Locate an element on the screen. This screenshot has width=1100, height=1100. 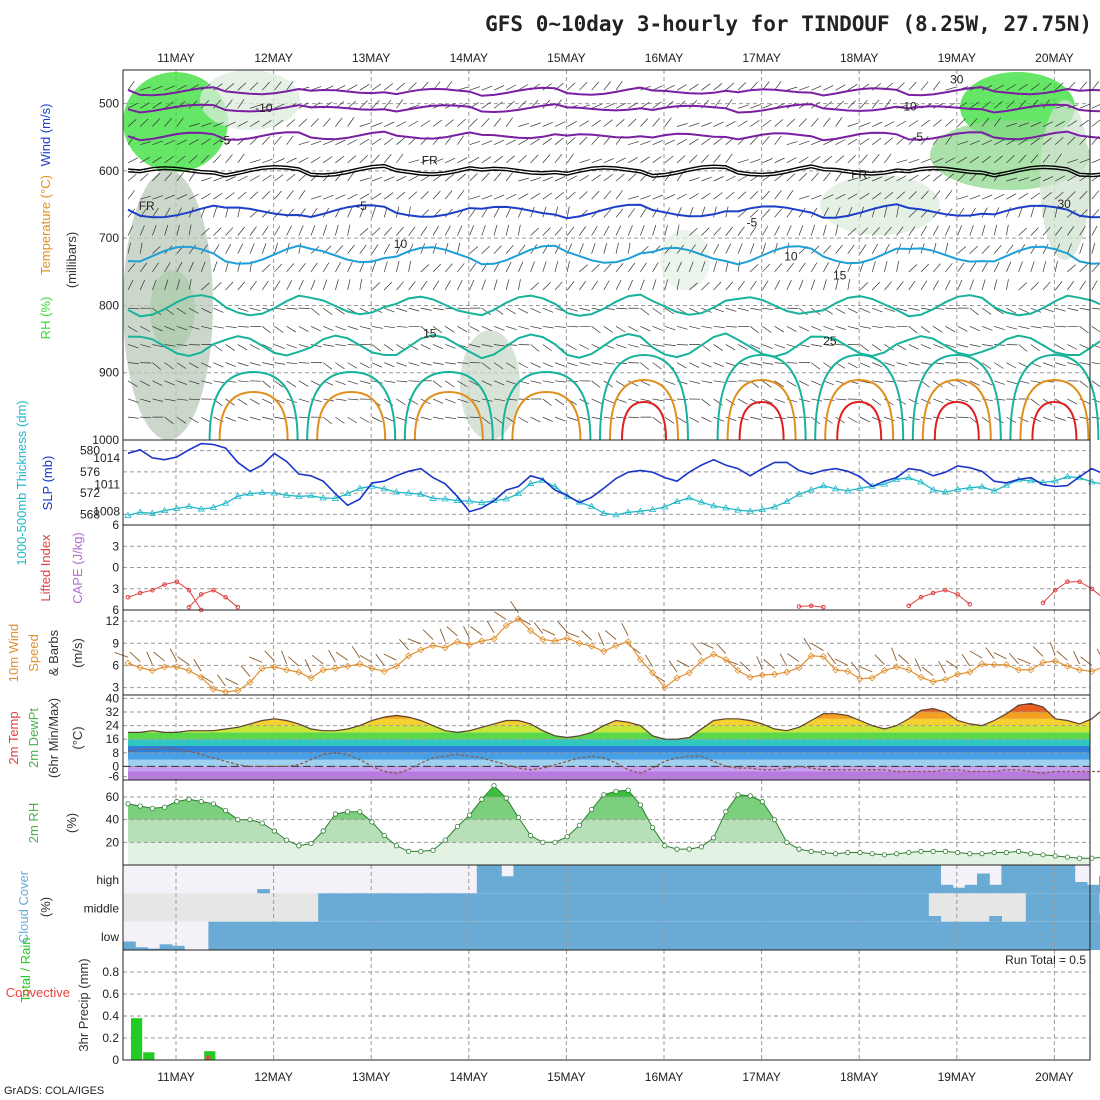
bottom-date-label: 16MAY is located at coordinates (664, 1077).